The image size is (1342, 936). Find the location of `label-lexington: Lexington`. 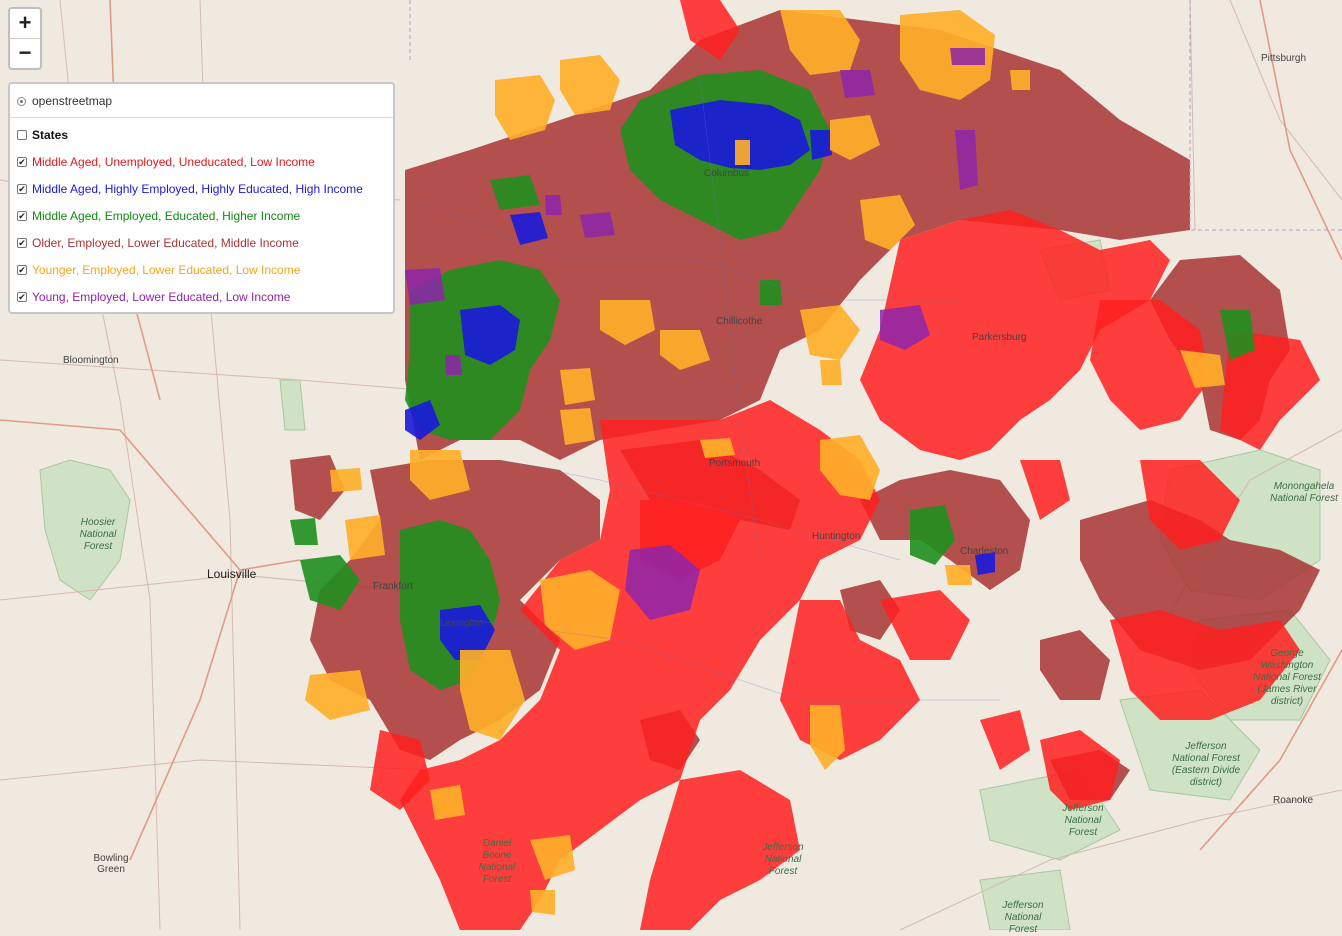

label-lexington: Lexington is located at coordinates (462, 623).